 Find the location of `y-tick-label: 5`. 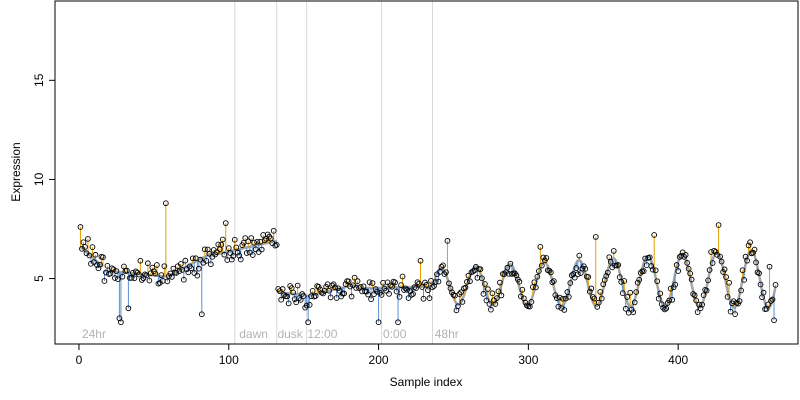

y-tick-label: 5 is located at coordinates (39, 278).